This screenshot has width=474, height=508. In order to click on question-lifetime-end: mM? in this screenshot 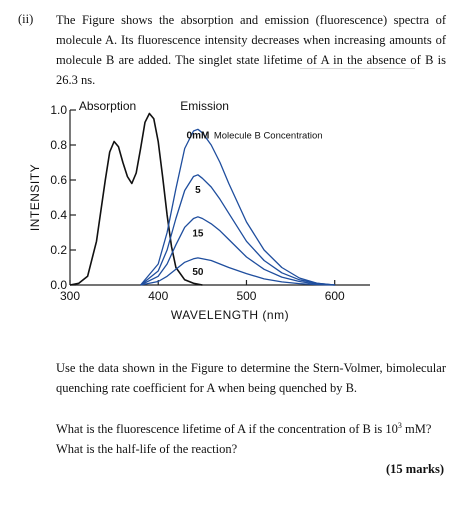, I will do `click(416, 429)`.